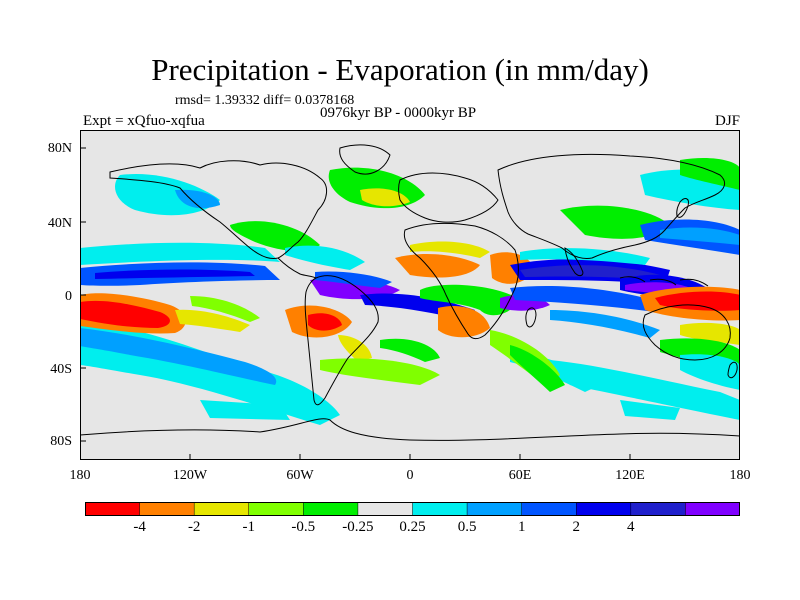 This screenshot has width=800, height=600. I want to click on field-orange-southern-africa, so click(464, 322).